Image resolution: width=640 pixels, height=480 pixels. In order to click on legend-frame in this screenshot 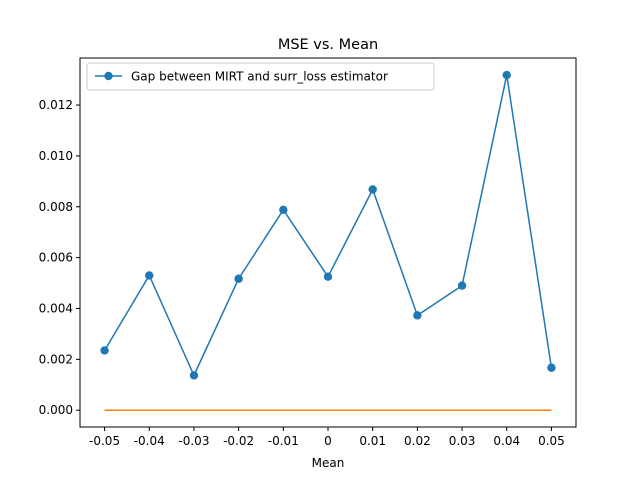, I will do `click(260, 76)`.